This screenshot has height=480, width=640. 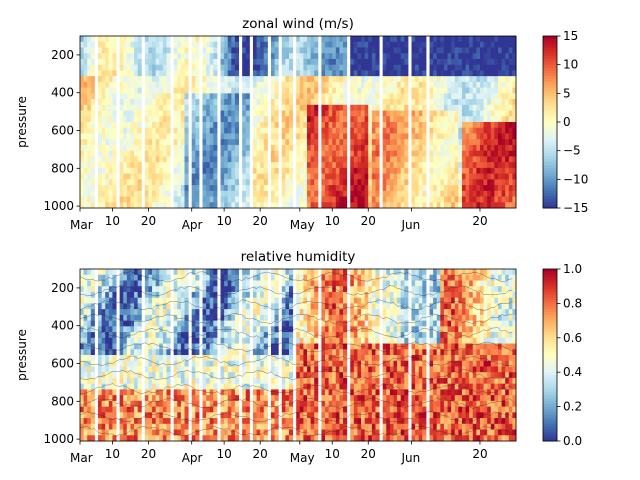 I want to click on colorbar-segment, so click(x=550, y=55).